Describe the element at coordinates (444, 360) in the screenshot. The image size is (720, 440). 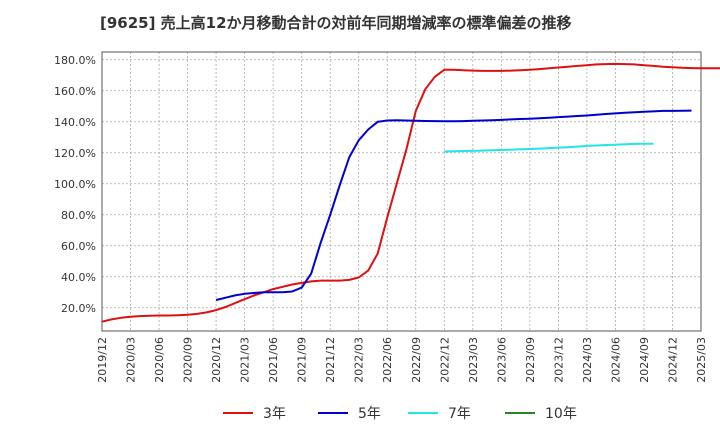
I see `x-tick-label: 2022/12` at that location.